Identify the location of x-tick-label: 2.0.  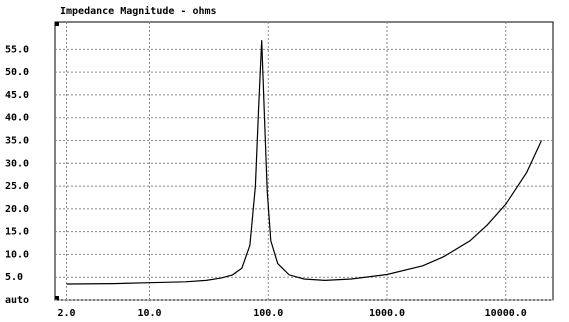
(66, 313).